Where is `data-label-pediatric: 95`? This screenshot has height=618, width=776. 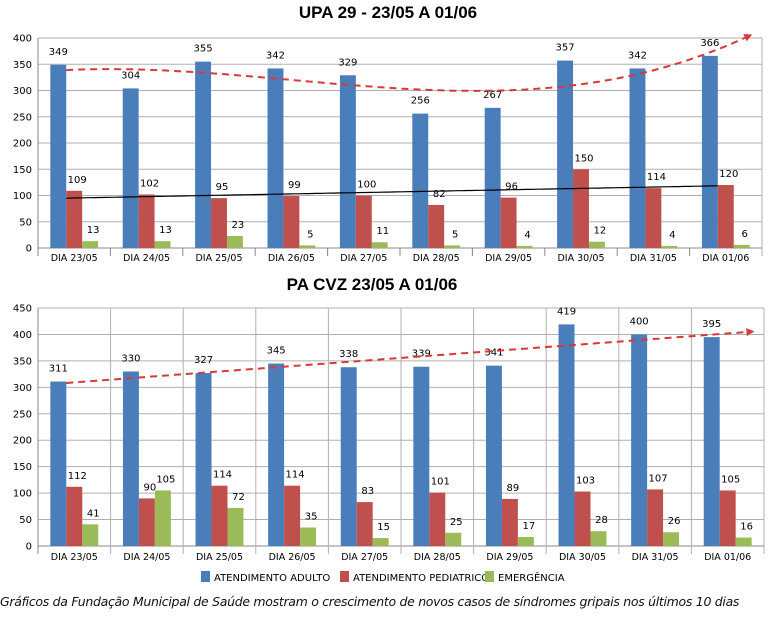
data-label-pediatric: 95 is located at coordinates (222, 187).